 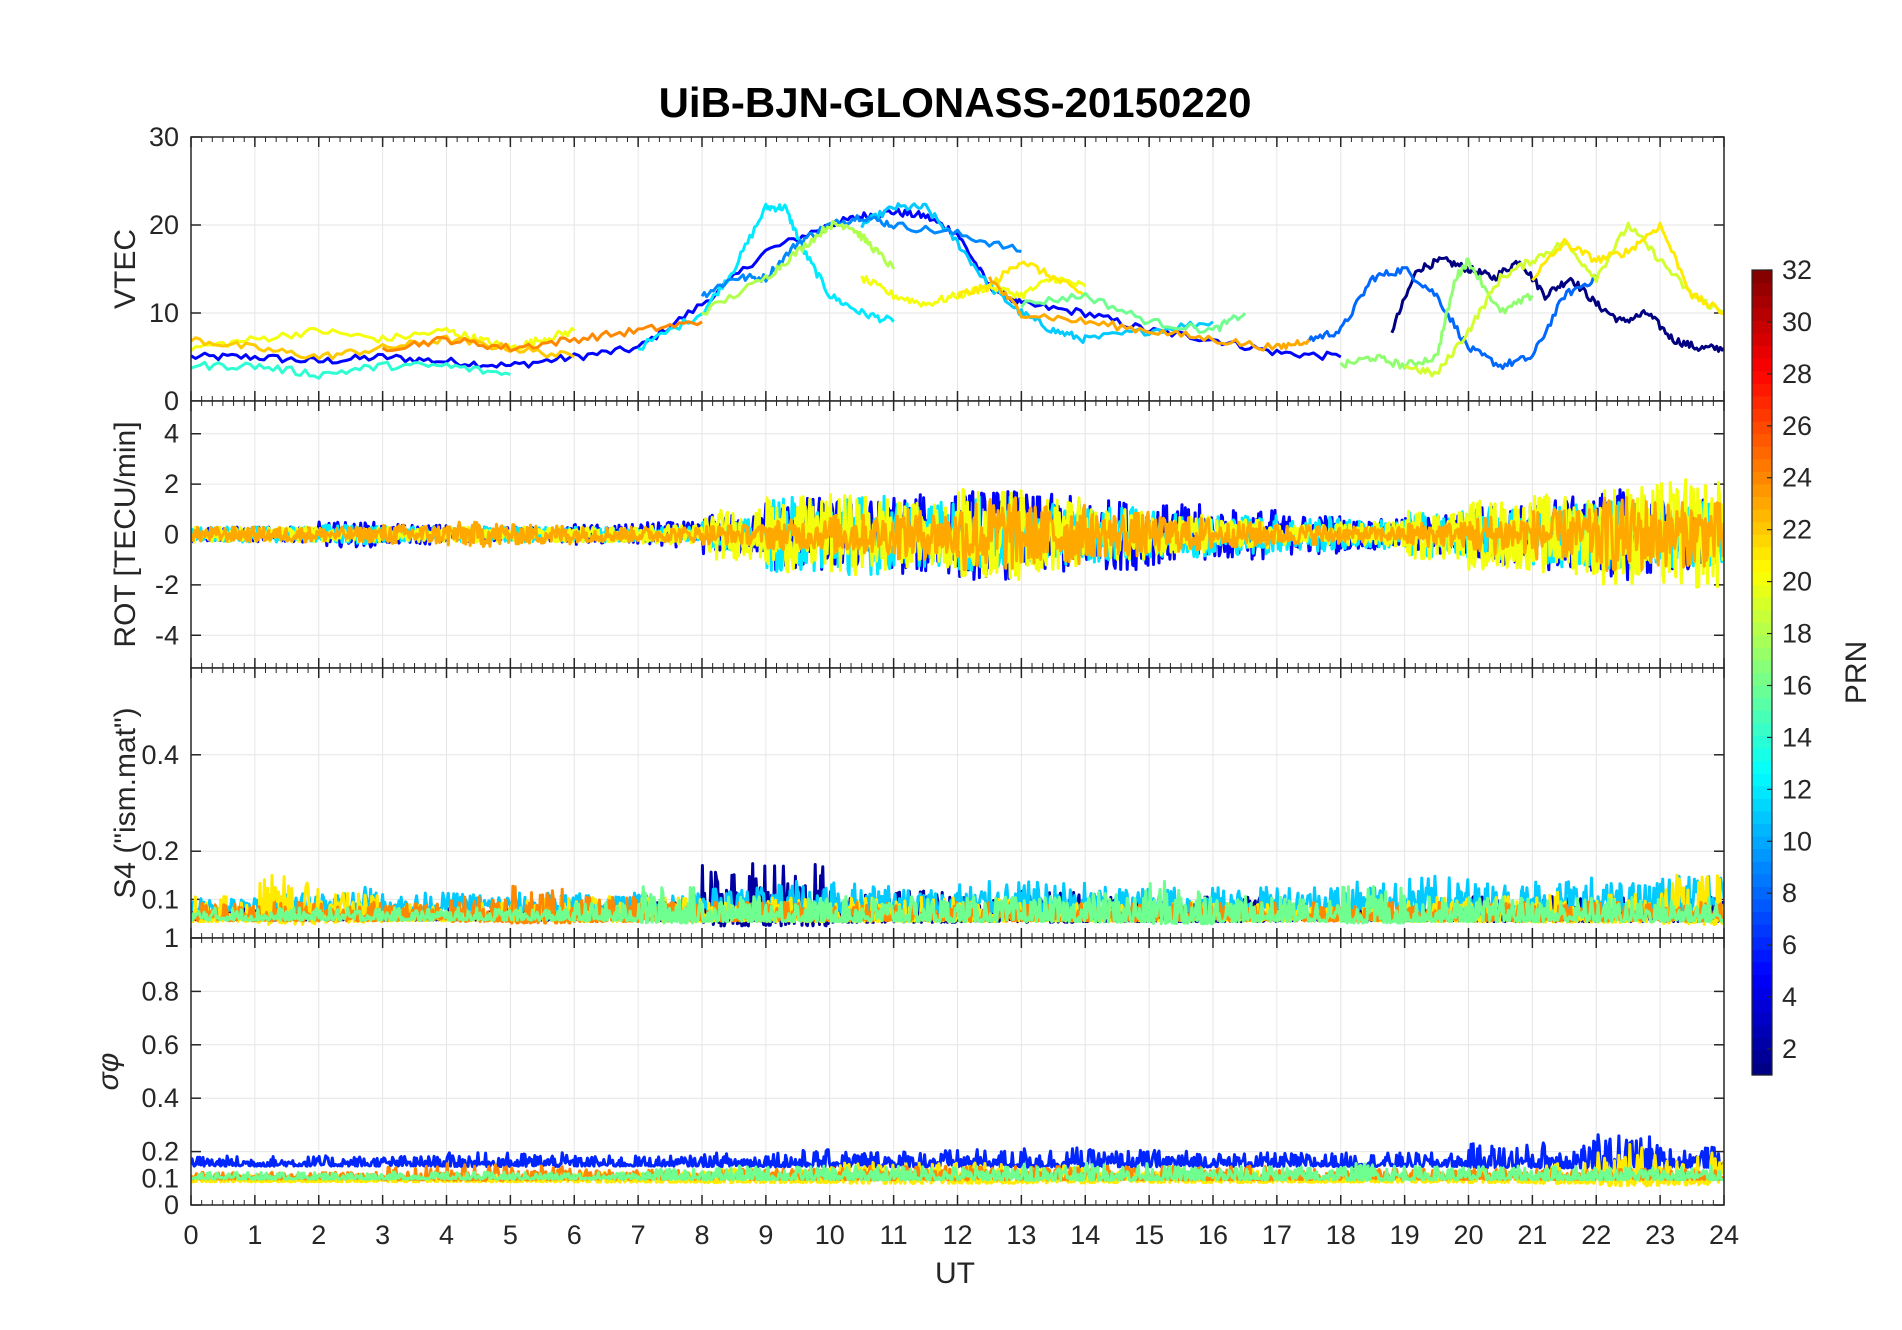 What do you see at coordinates (171, 484) in the screenshot?
I see `y-tick-label: 2` at bounding box center [171, 484].